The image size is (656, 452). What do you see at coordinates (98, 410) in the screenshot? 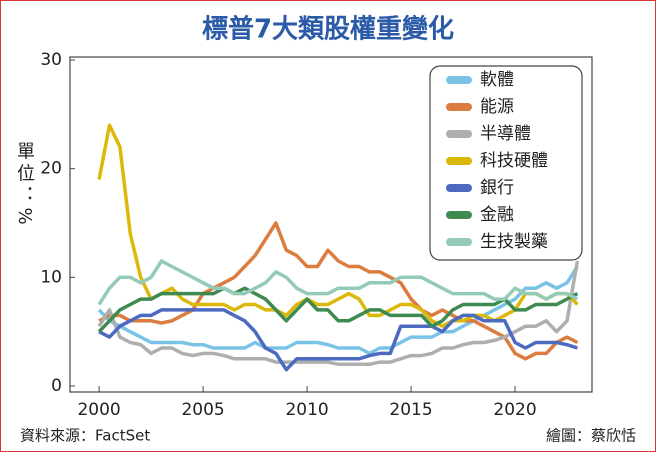
I see `x-tick-label: 2000` at bounding box center [98, 410].